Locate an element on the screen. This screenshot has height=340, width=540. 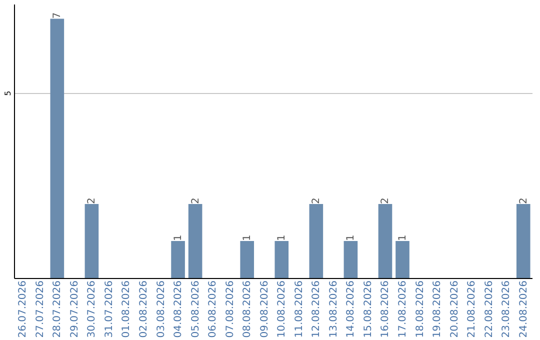
x-tick-label: 29.07.2026 is located at coordinates (74, 309).